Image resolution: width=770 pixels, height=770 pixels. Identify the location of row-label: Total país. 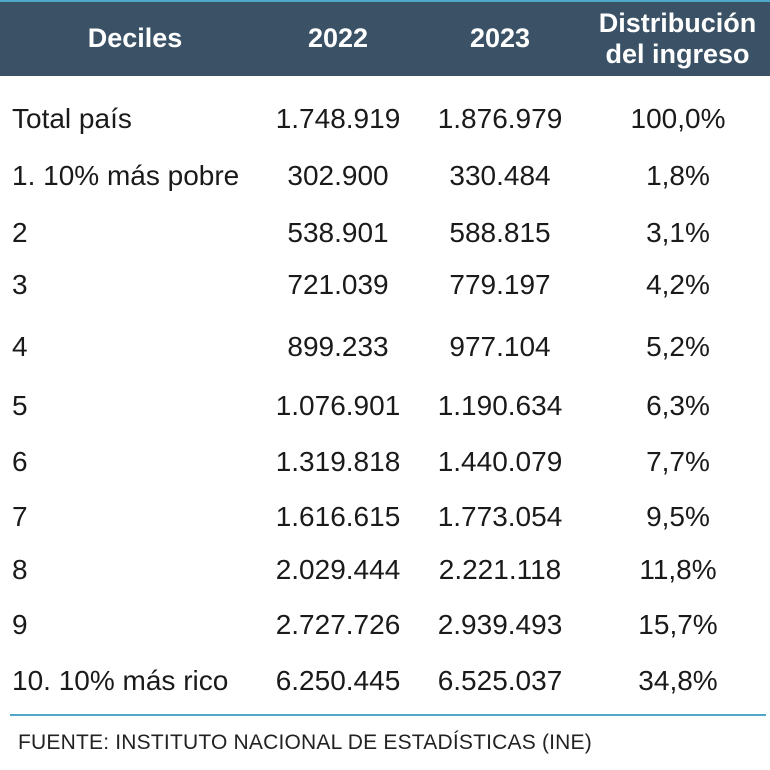
(72, 118).